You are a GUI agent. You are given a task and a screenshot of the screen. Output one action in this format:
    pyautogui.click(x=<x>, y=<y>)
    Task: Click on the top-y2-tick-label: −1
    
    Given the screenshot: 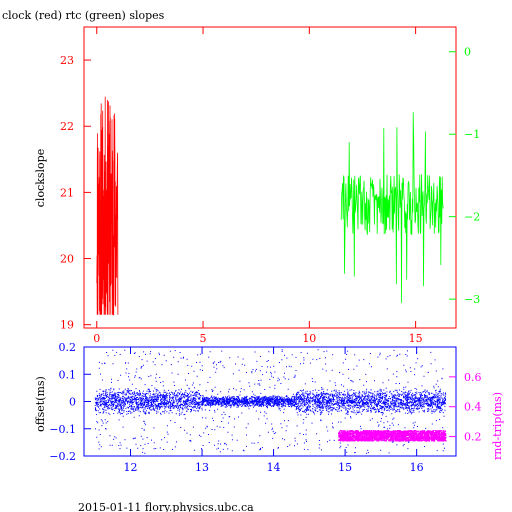 What is the action you would take?
    pyautogui.click(x=472, y=134)
    